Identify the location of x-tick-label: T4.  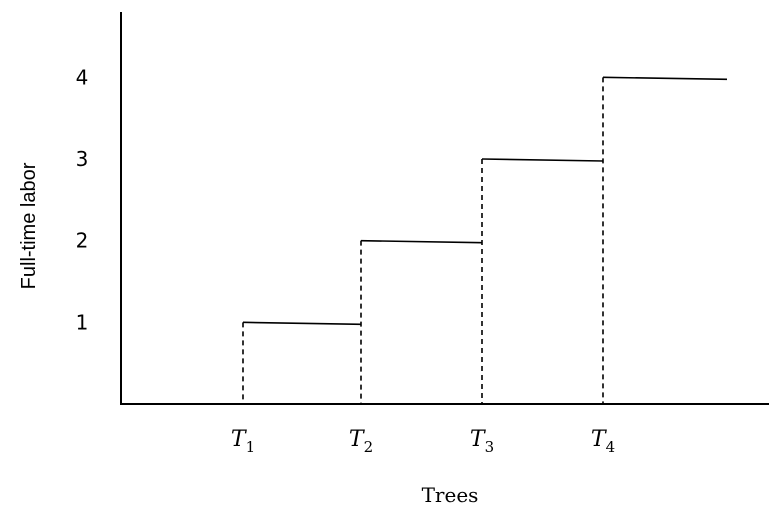
(603, 441).